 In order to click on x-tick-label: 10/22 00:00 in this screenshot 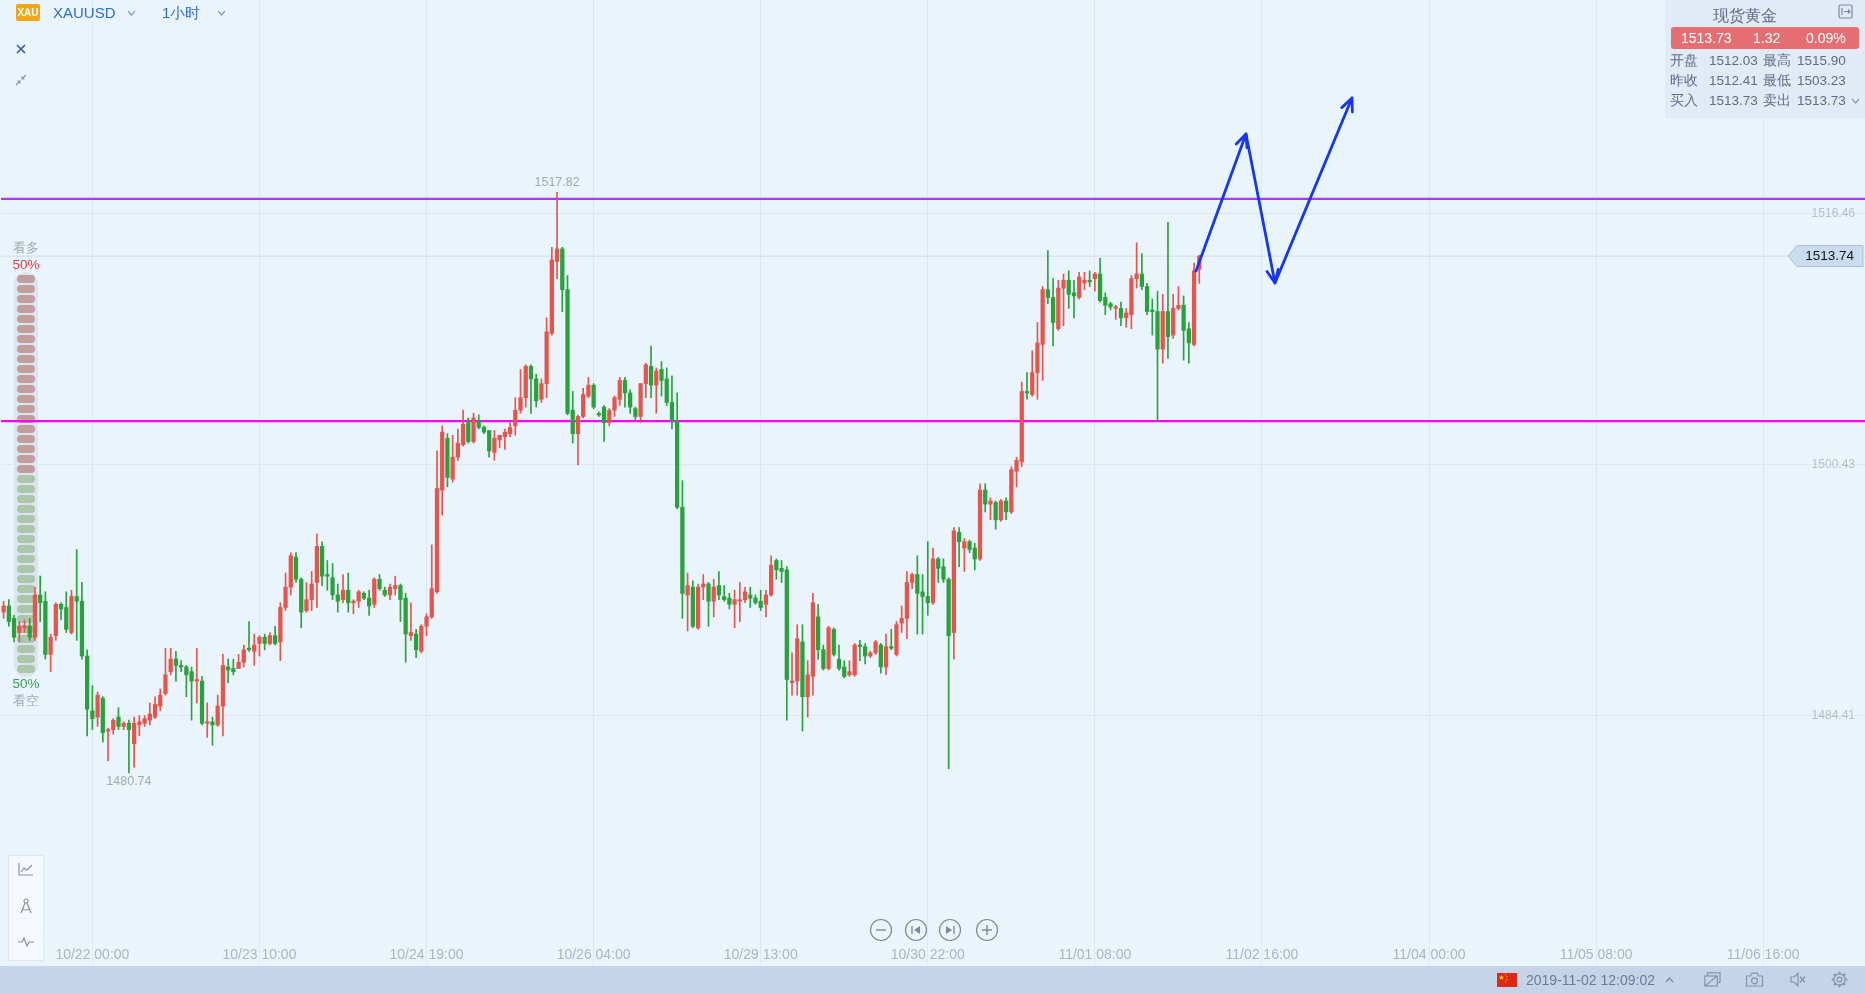, I will do `click(92, 954)`.